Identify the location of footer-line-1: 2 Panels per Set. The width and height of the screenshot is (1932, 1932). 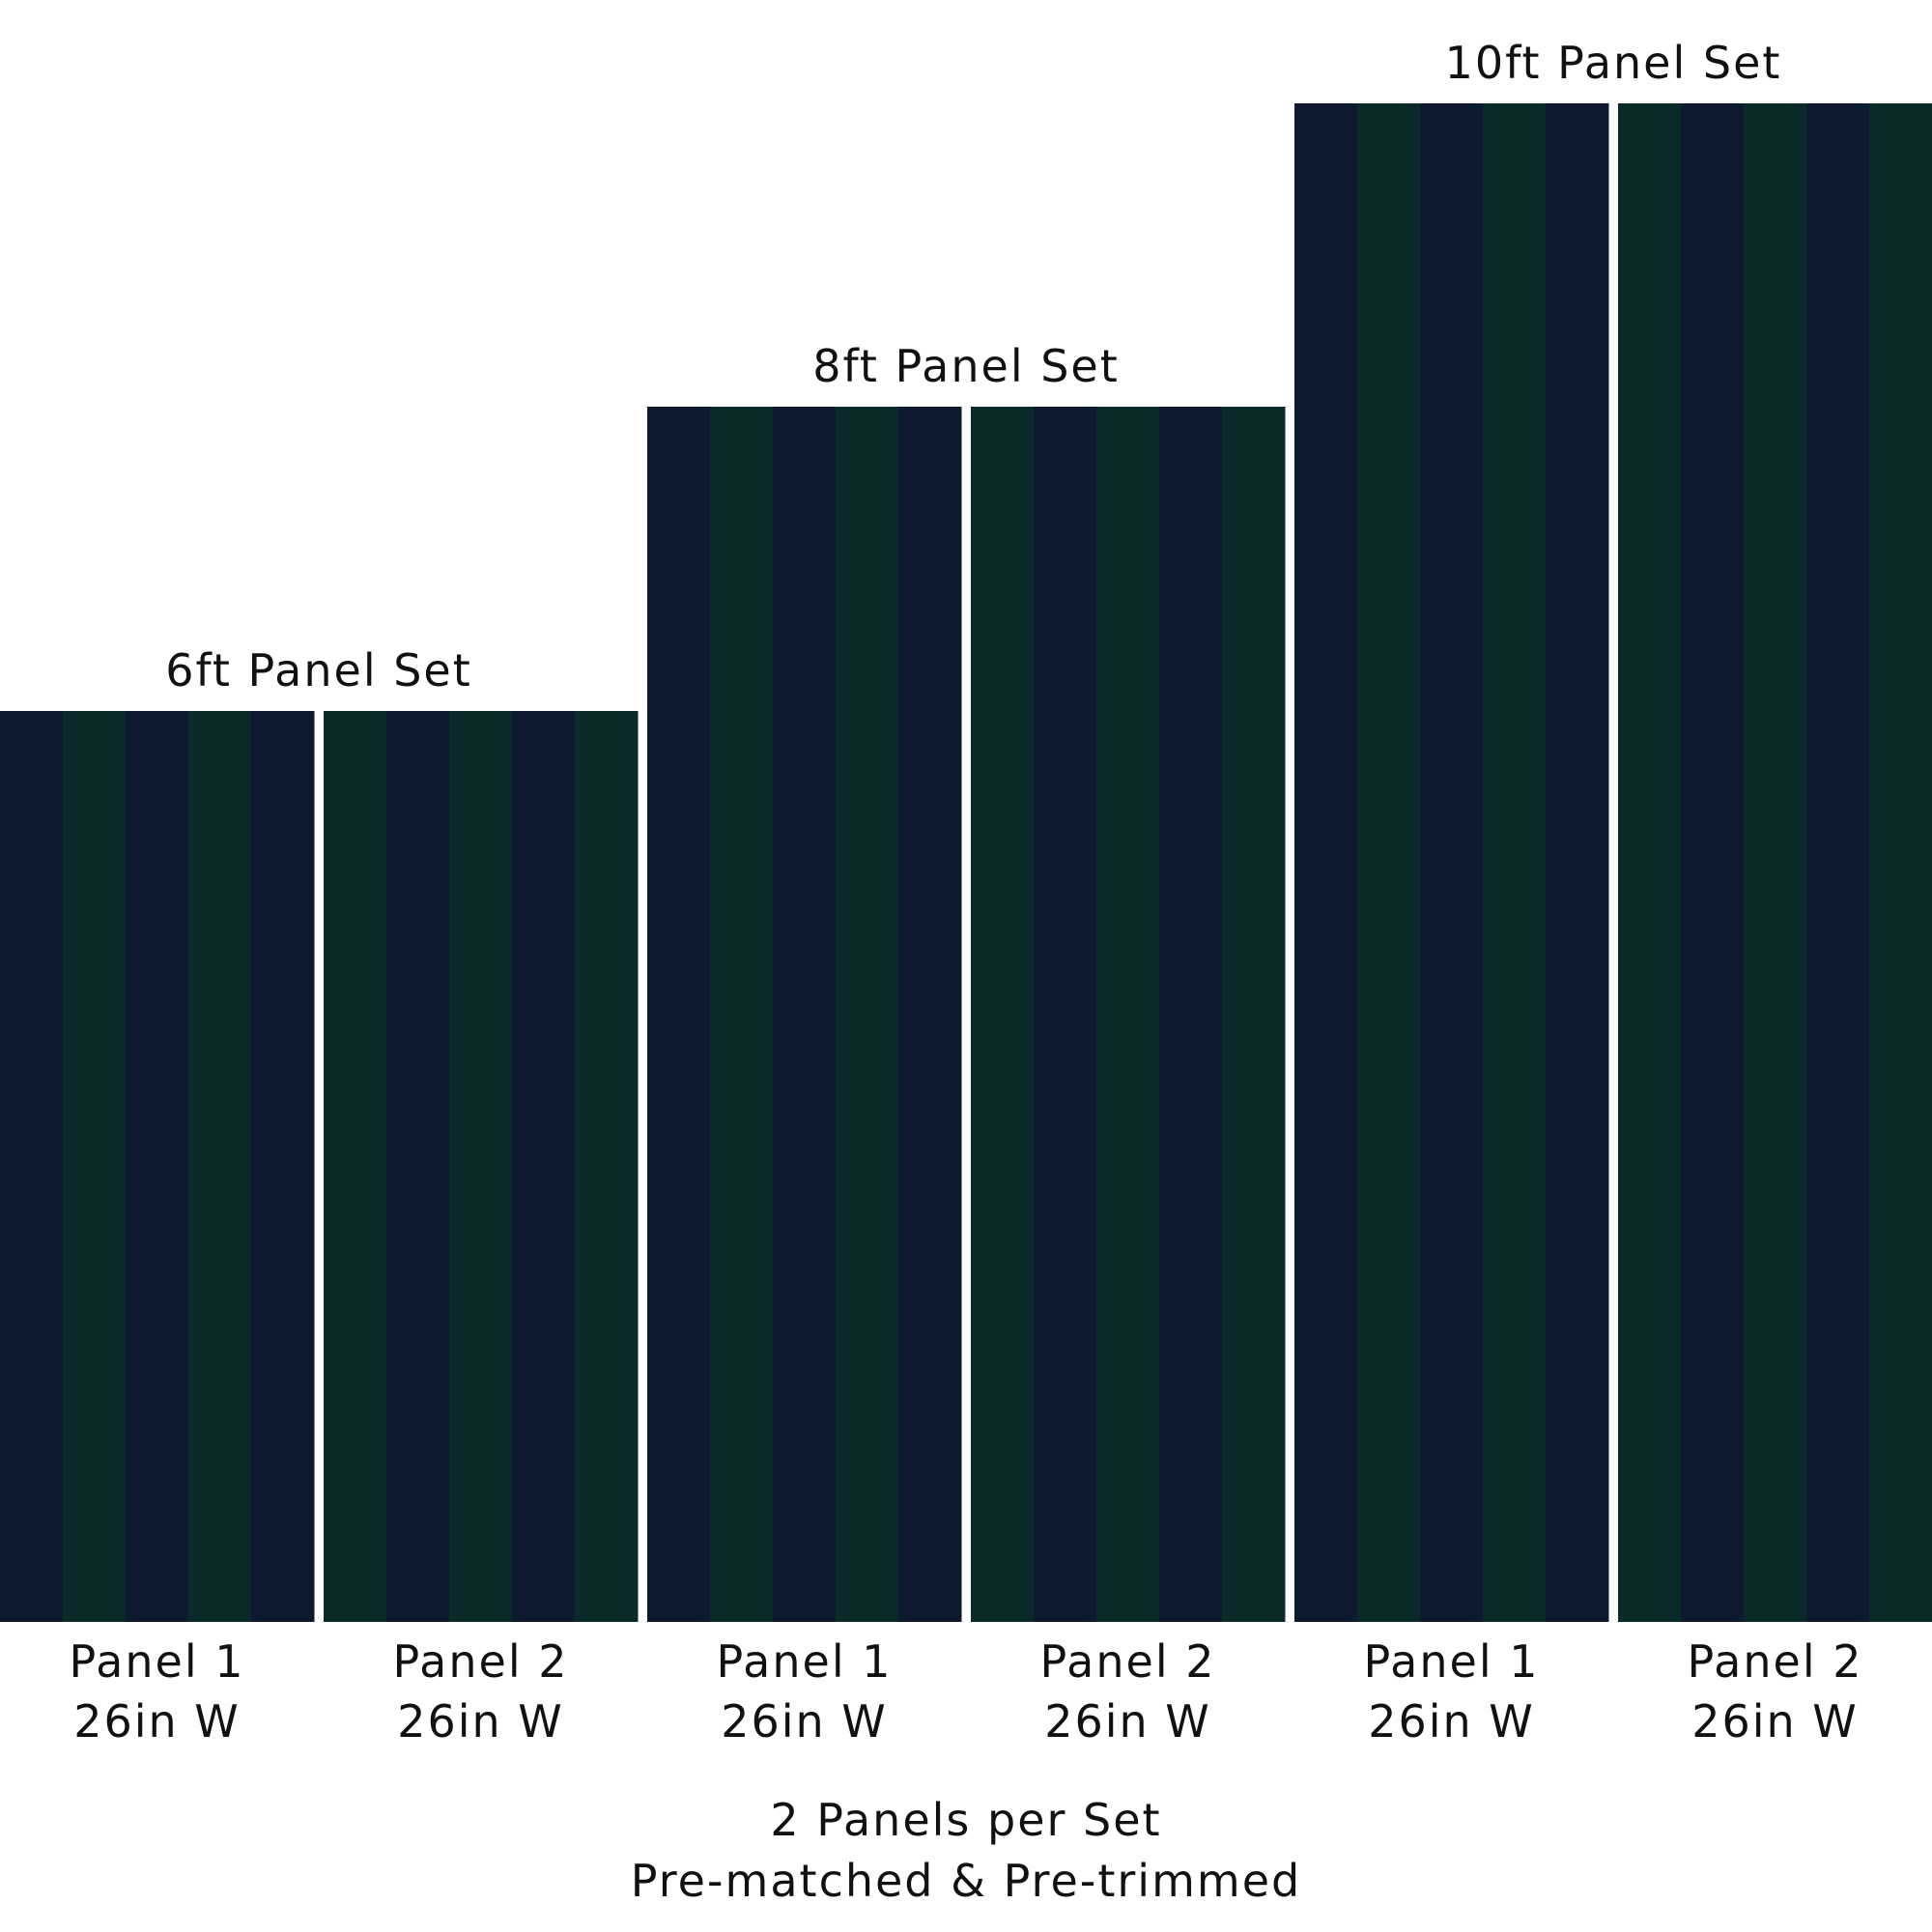
(965, 1820).